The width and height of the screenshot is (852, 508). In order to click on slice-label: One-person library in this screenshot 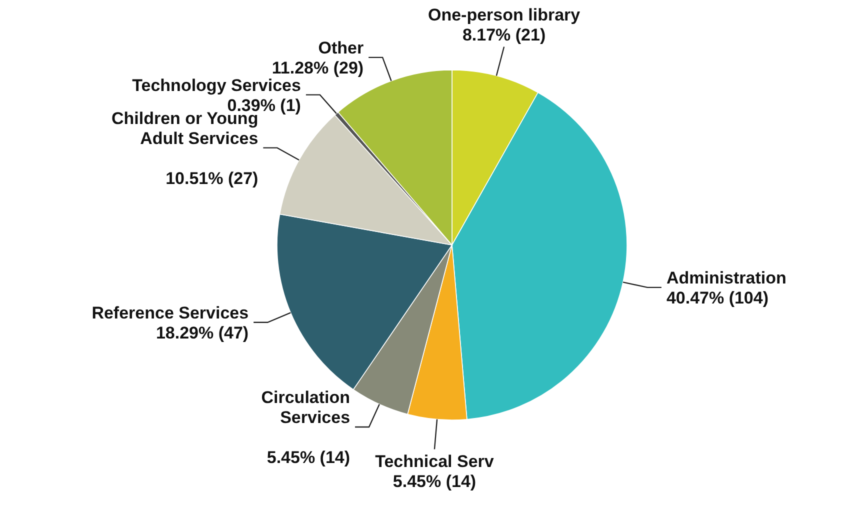, I will do `click(504, 15)`.